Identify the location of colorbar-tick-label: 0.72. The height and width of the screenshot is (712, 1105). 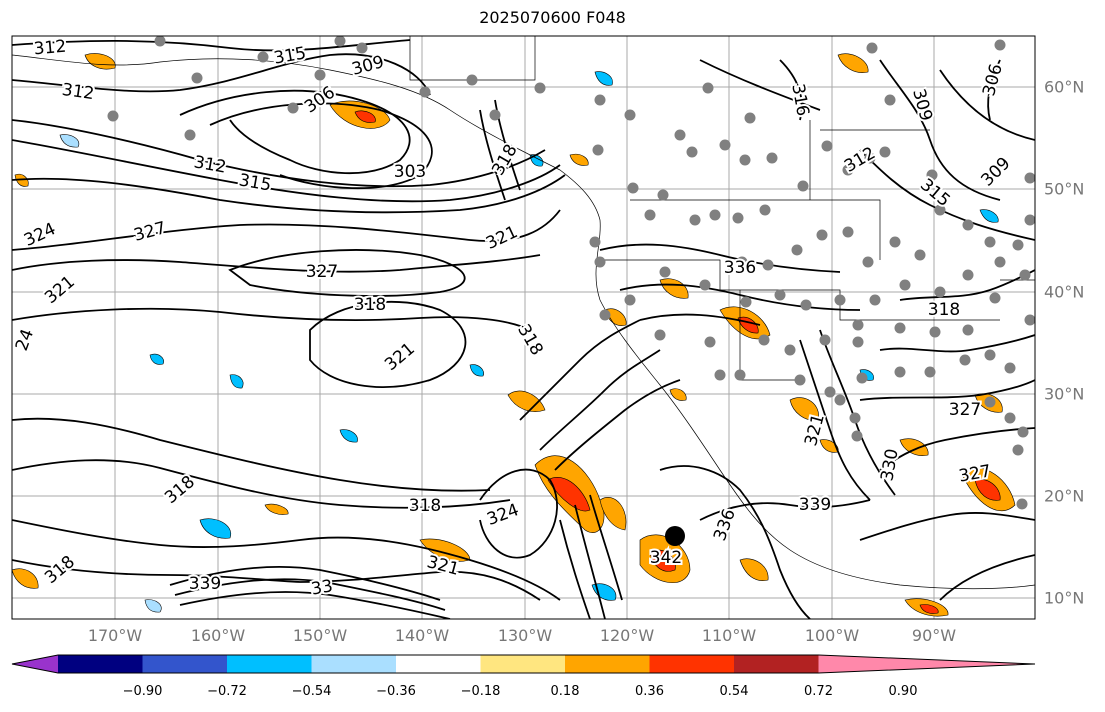
(818, 691).